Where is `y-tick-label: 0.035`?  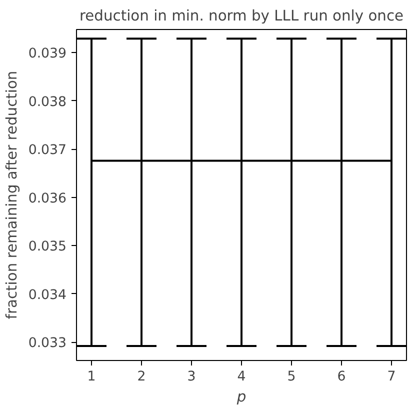
y-tick-label: 0.035 is located at coordinates (47, 247).